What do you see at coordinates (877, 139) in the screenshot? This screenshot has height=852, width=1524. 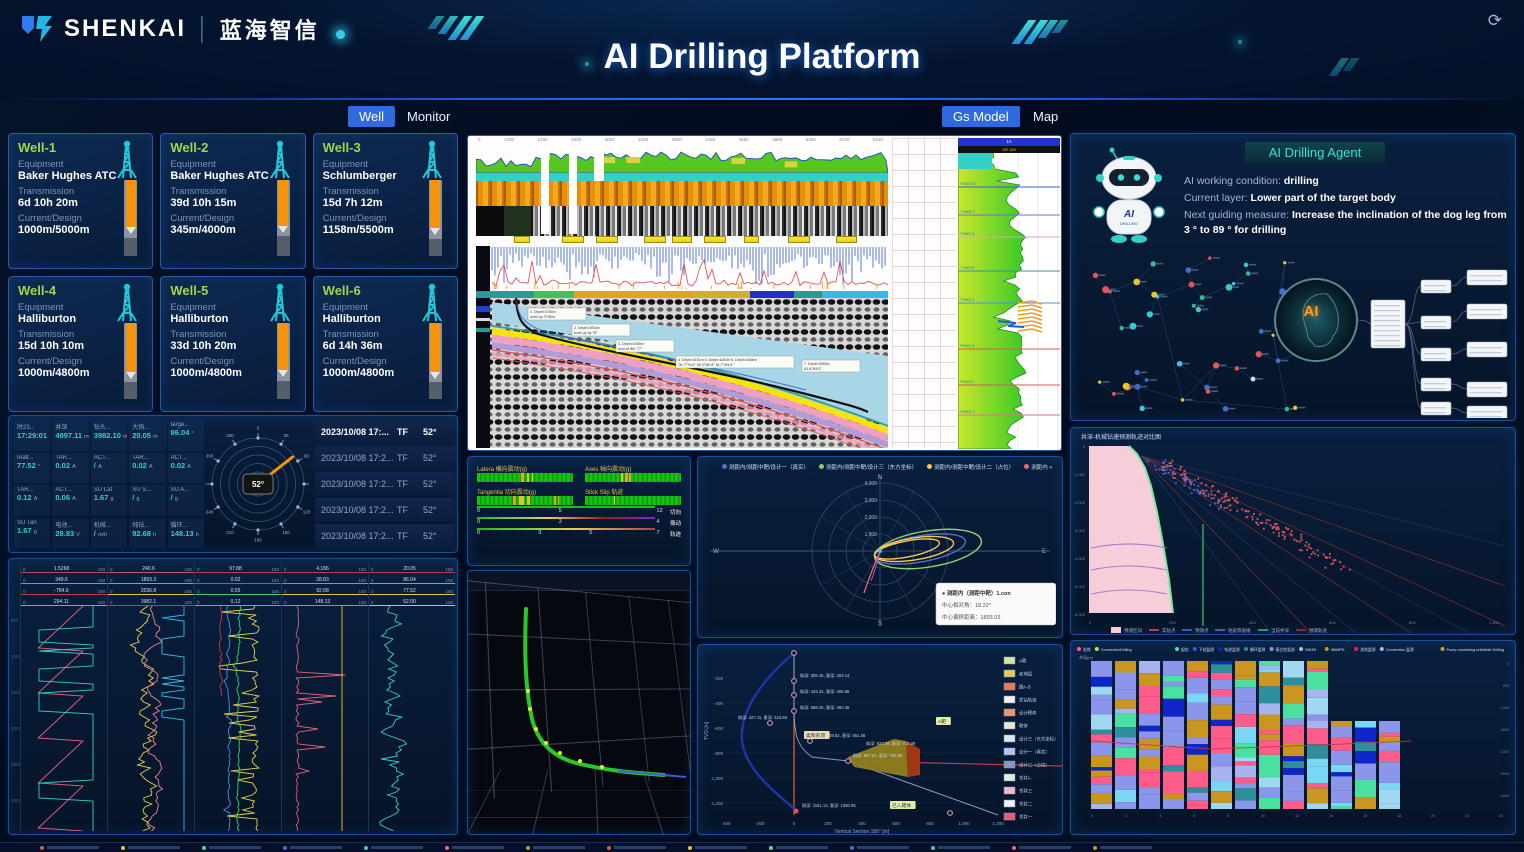 I see `geo-tick: 6150` at bounding box center [877, 139].